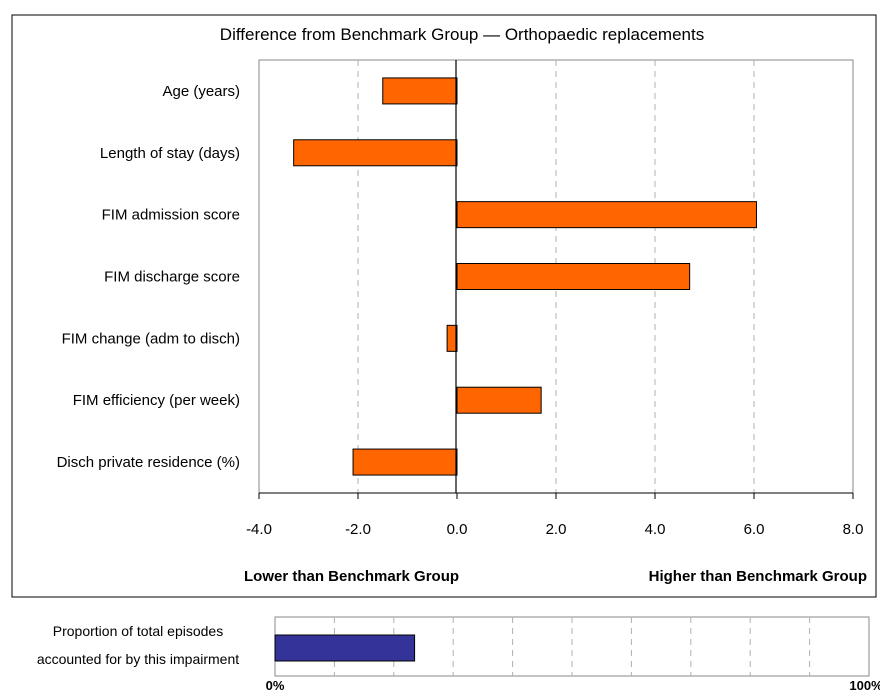  Describe the element at coordinates (758, 576) in the screenshot. I see `higher-label: Higher than Benchmark Group` at that location.